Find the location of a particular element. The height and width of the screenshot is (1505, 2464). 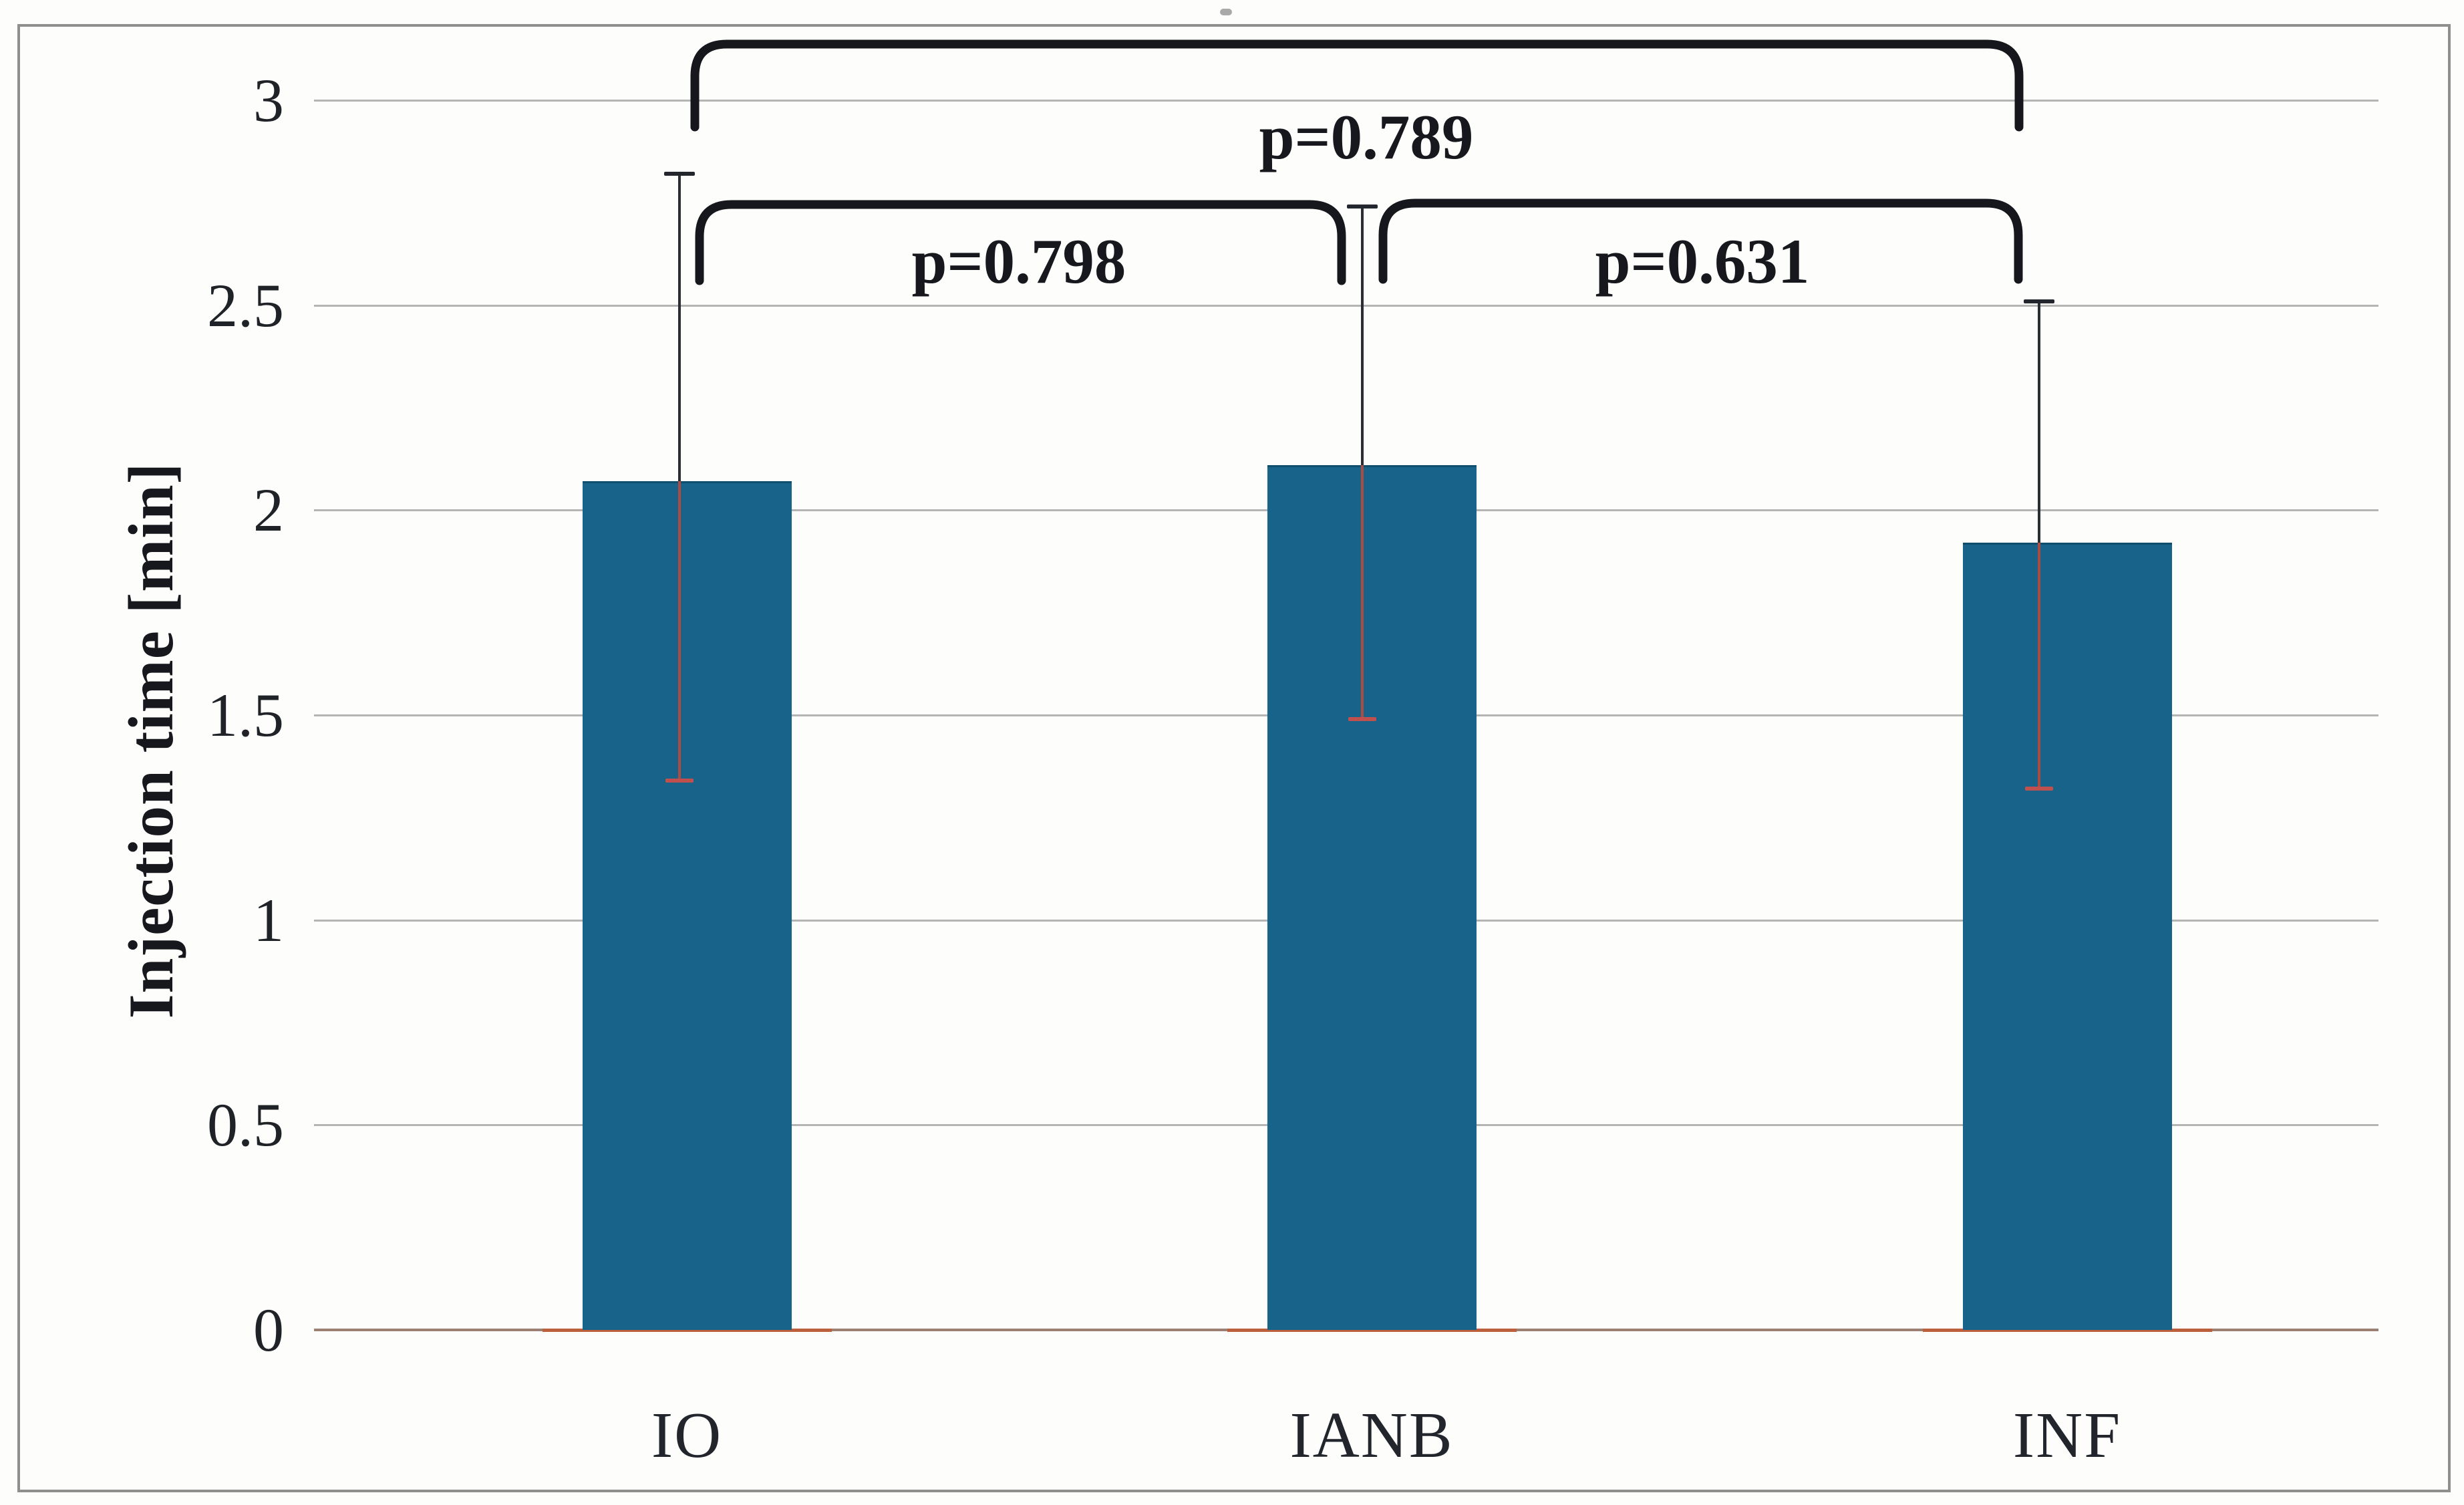

bracket-io-inf is located at coordinates (1357, 85).